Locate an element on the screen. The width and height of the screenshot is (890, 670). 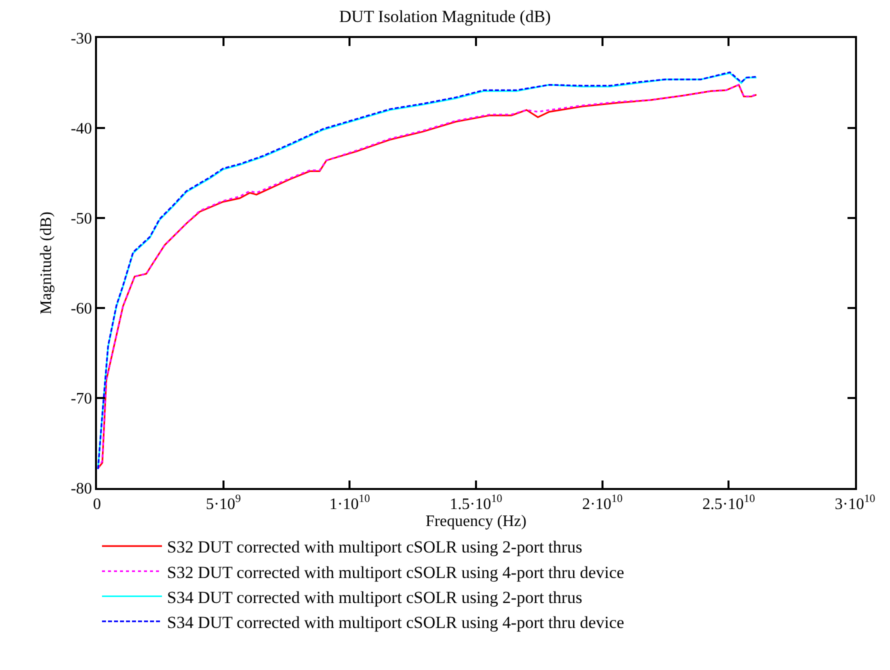
legend-label: S32 DUT corrected with multiport cSOLR using 2-port thrus is located at coordinates (374, 547).